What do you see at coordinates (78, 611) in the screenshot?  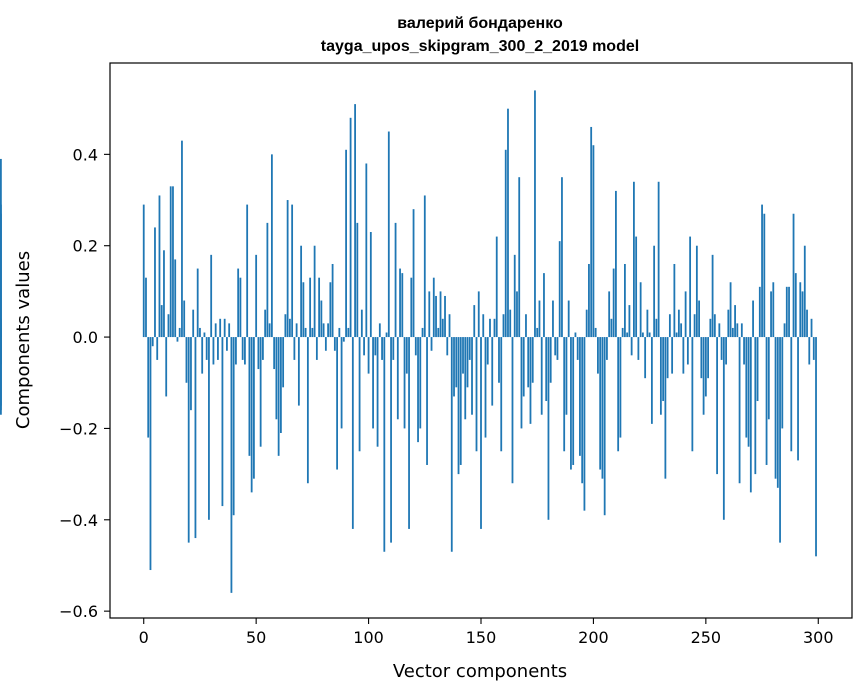 I see `y-tick-label: −0.6` at bounding box center [78, 611].